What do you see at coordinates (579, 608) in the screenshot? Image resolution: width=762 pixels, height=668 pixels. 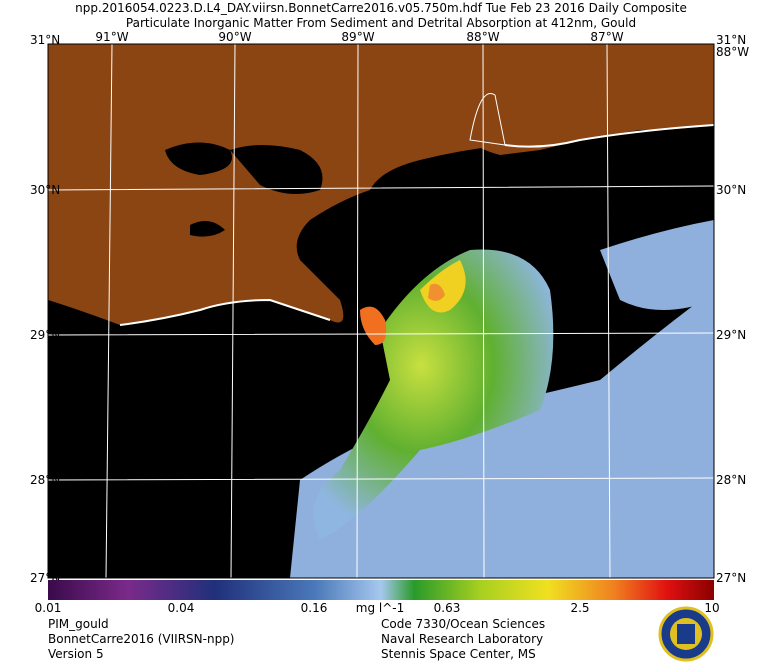 I see `colorbar-tick-label: 2.5` at bounding box center [579, 608].